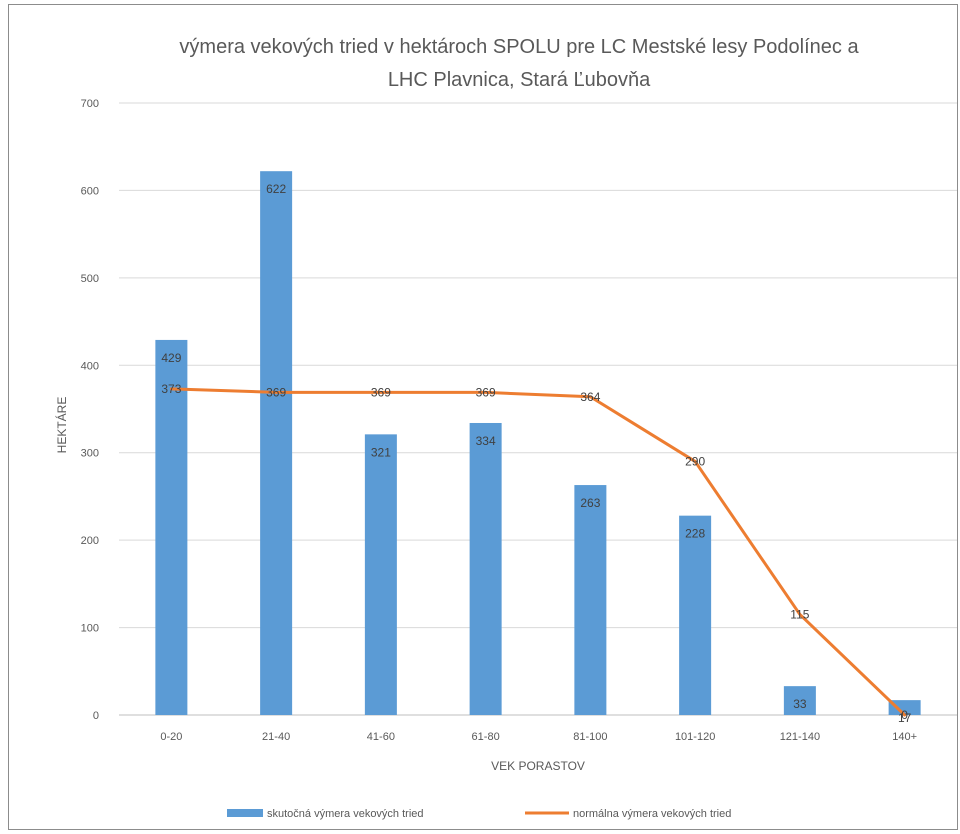 This screenshot has width=960, height=834. Describe the element at coordinates (695, 737) in the screenshot. I see `x-tick-label: 101-120` at that location.